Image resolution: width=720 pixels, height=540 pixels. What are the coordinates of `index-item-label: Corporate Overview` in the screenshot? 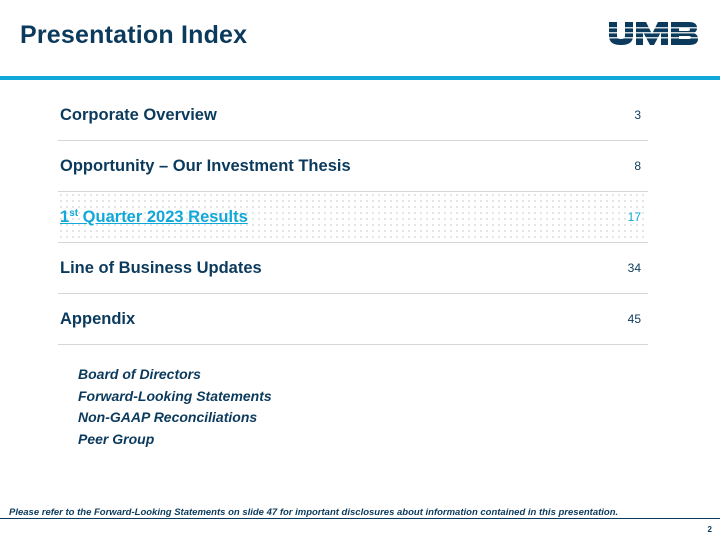 It's located at (138, 114).